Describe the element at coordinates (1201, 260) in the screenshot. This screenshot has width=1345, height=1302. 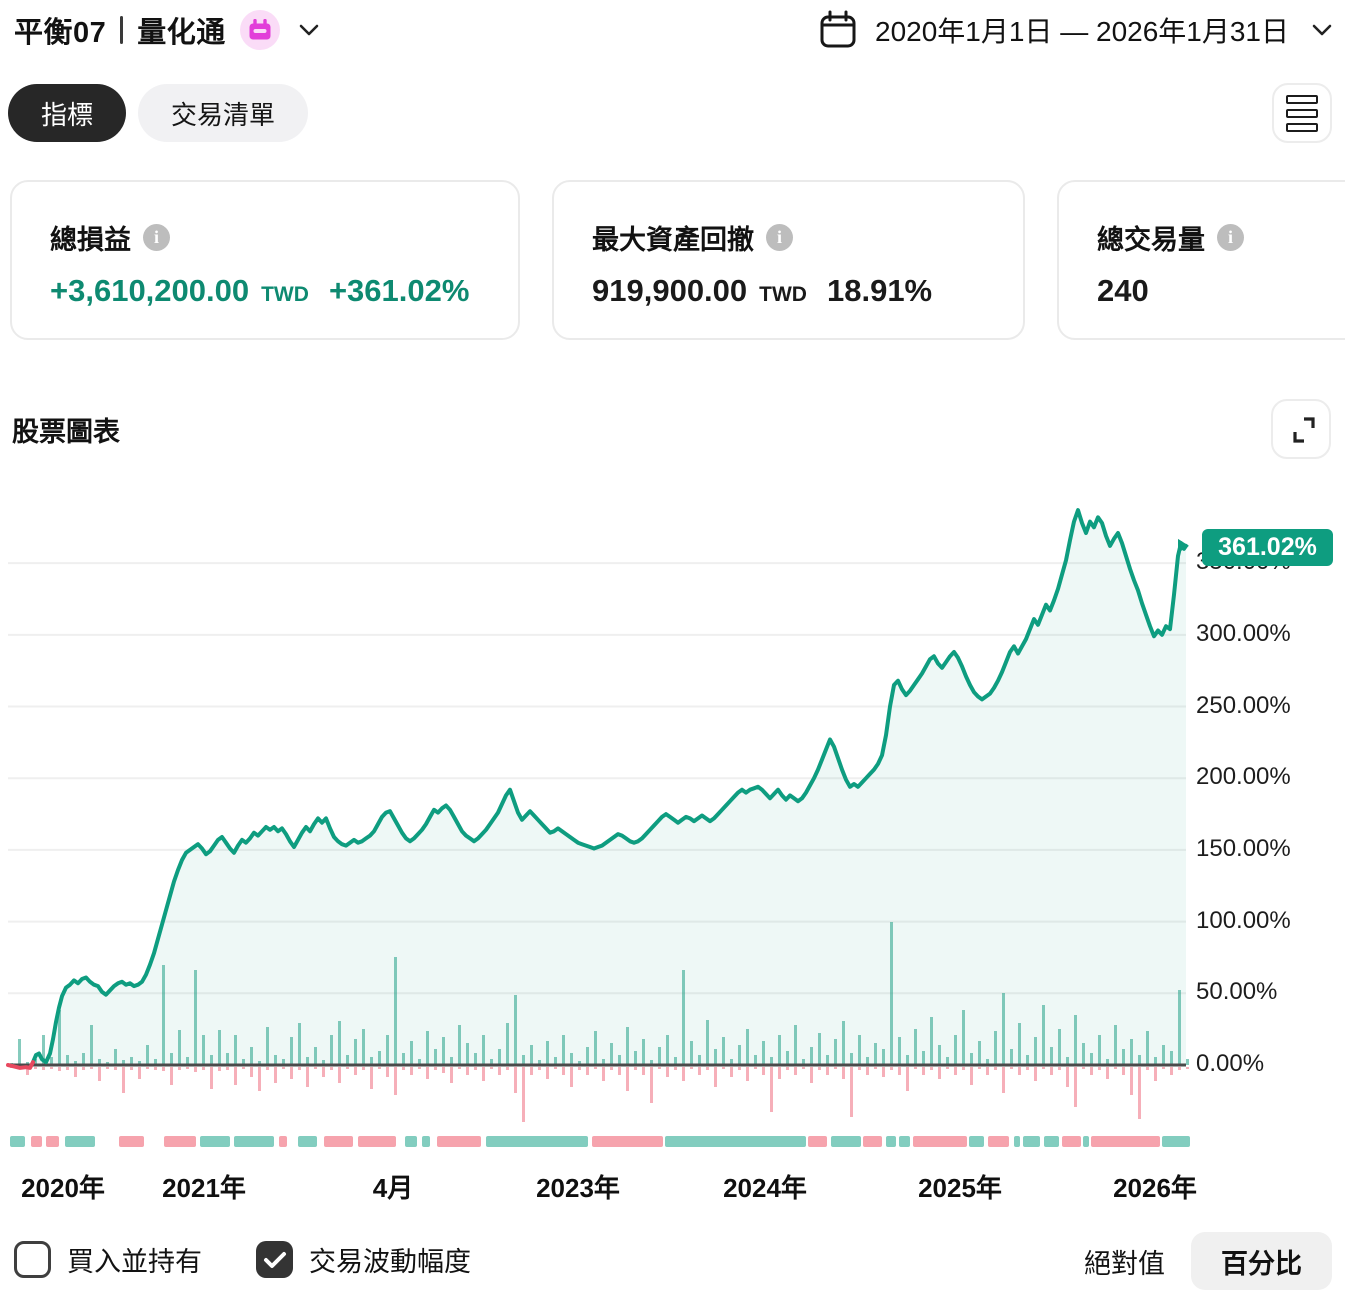
I see `card-total-trades: 總交易量 i 240` at that location.